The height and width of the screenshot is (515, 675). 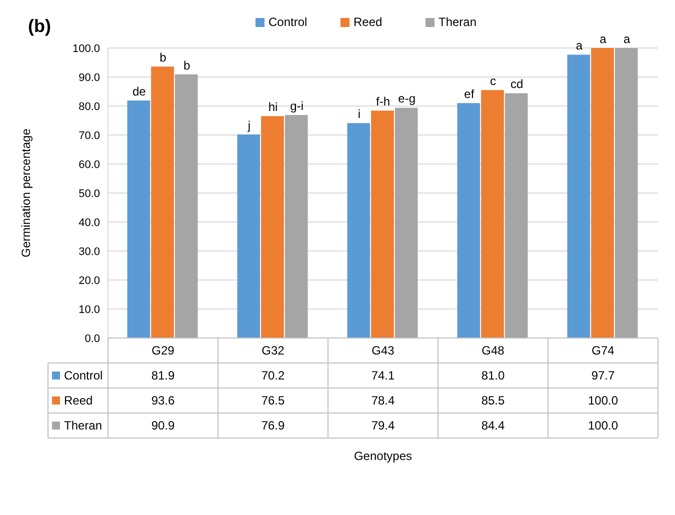 I want to click on data-label: 76.9, so click(x=273, y=425).